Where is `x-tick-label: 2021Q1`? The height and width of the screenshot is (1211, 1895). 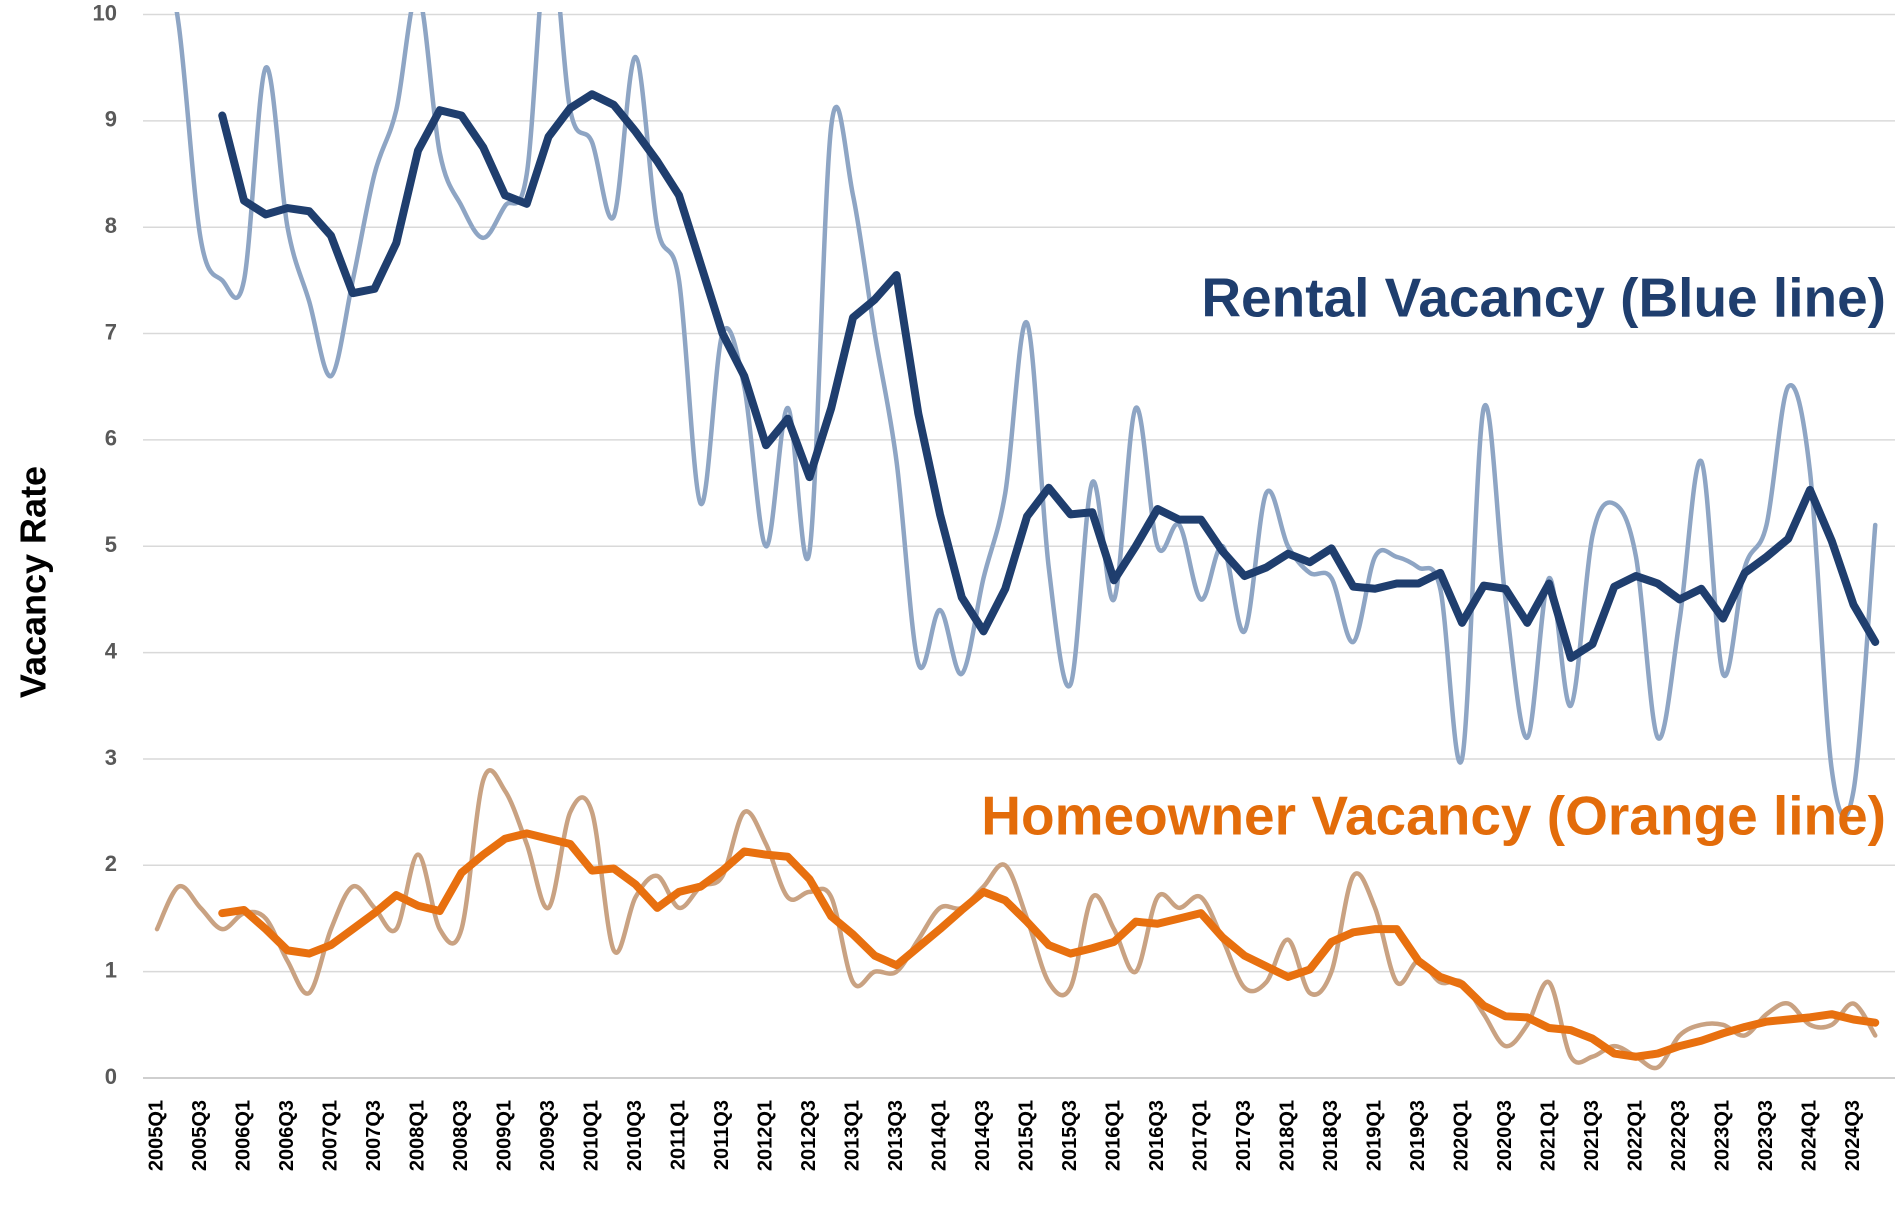 x-tick-label: 2021Q1 is located at coordinates (1548, 1135).